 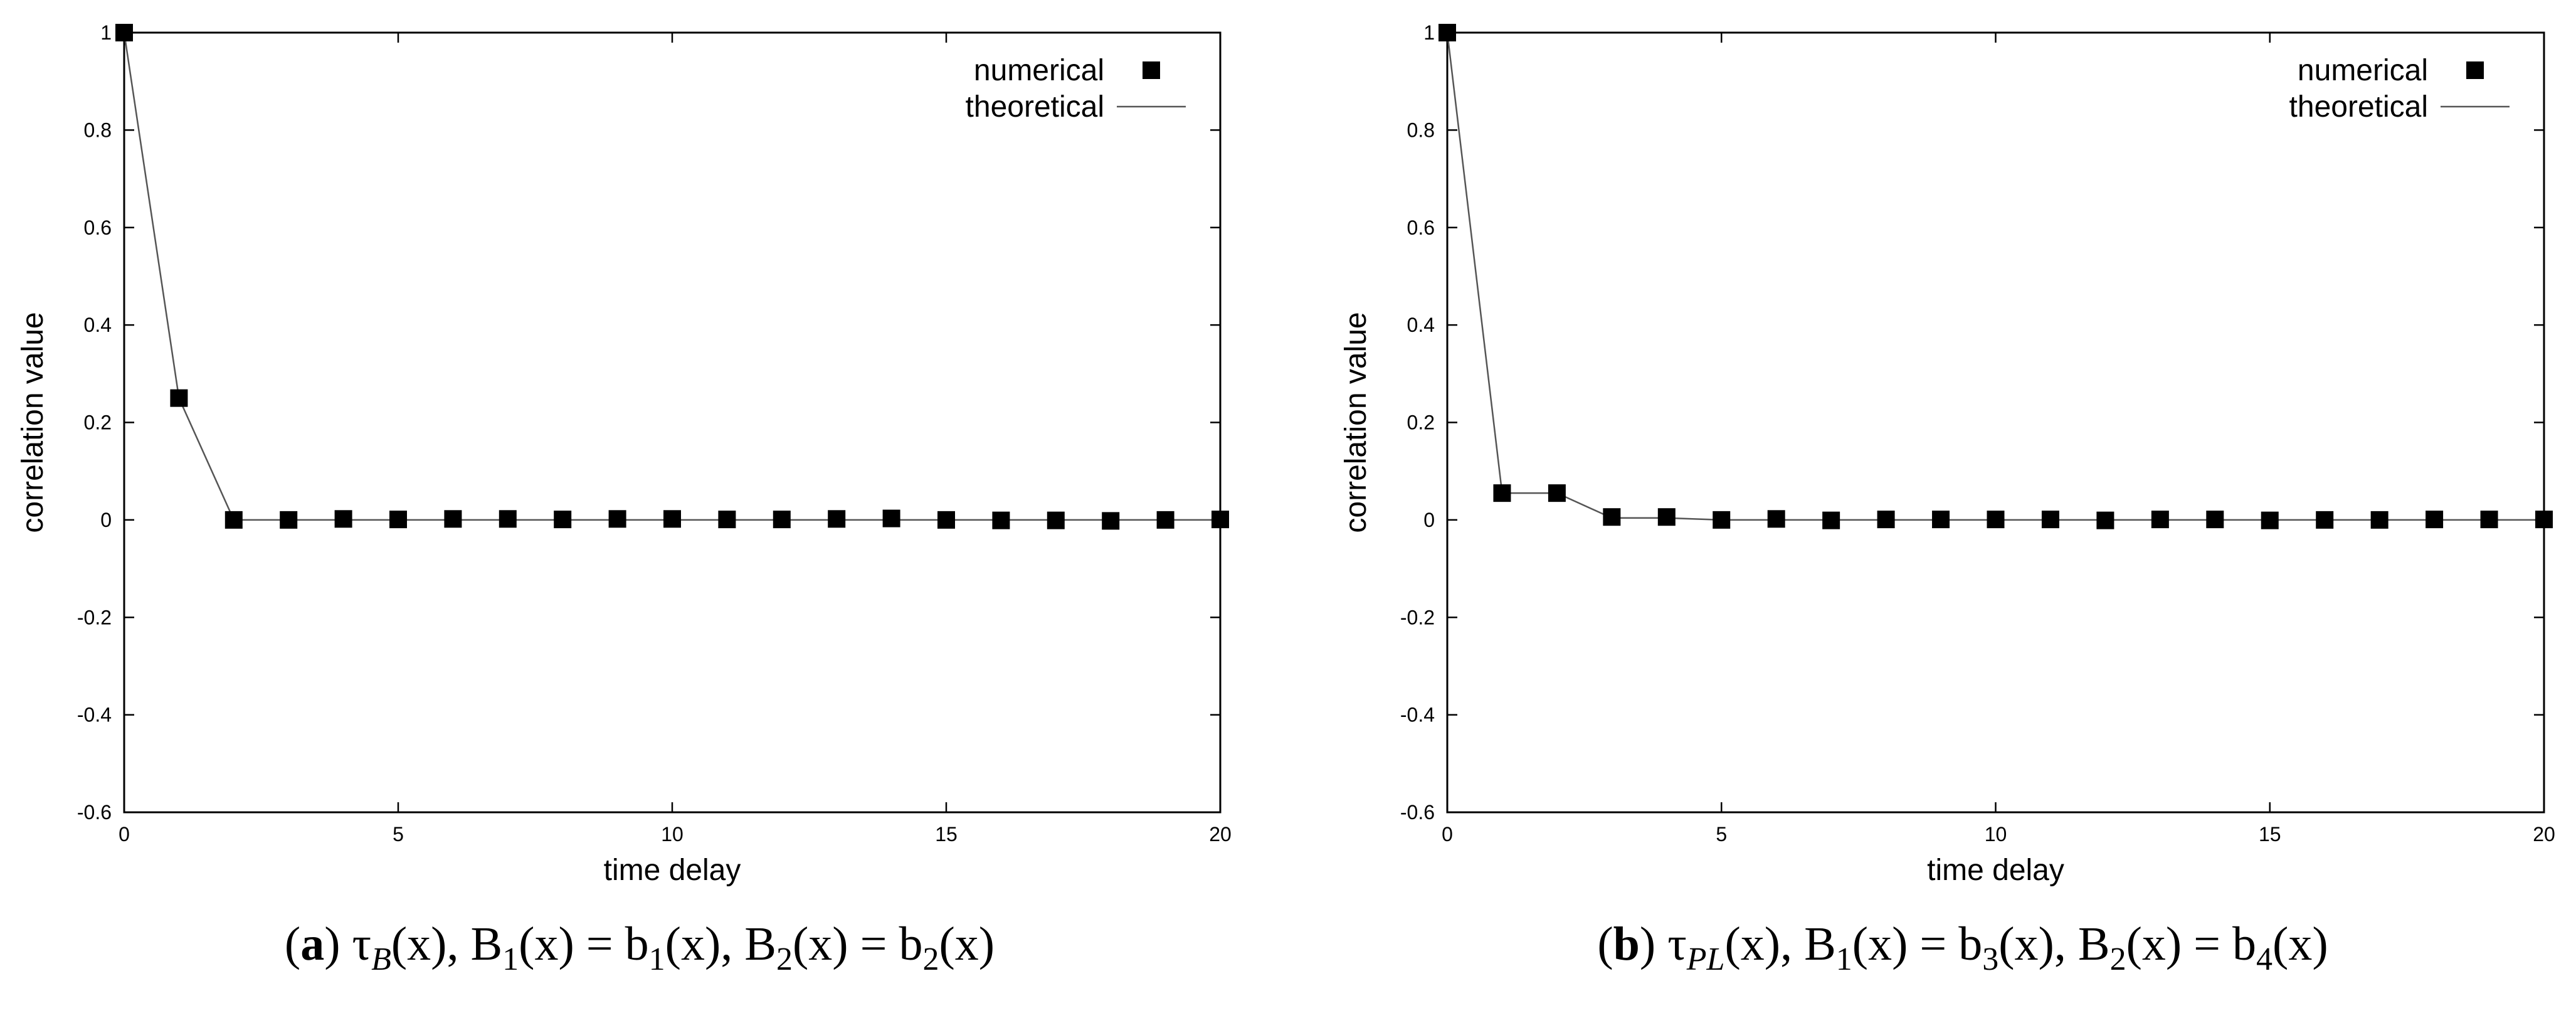 What do you see at coordinates (124, 834) in the screenshot?
I see `x-tick-label: 0` at bounding box center [124, 834].